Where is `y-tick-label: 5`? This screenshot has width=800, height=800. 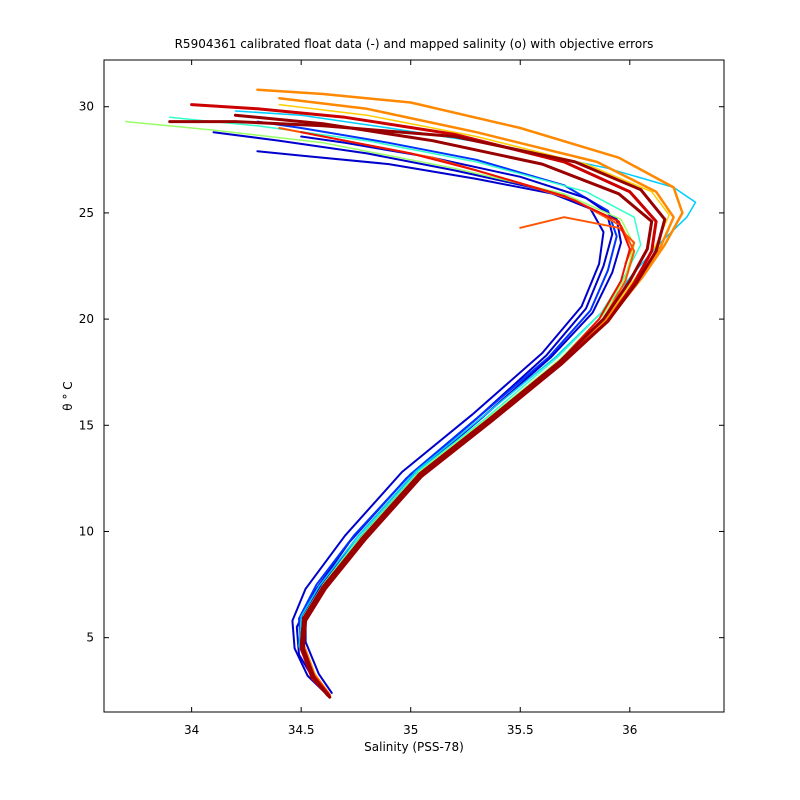 y-tick-label: 5 is located at coordinates (90, 638).